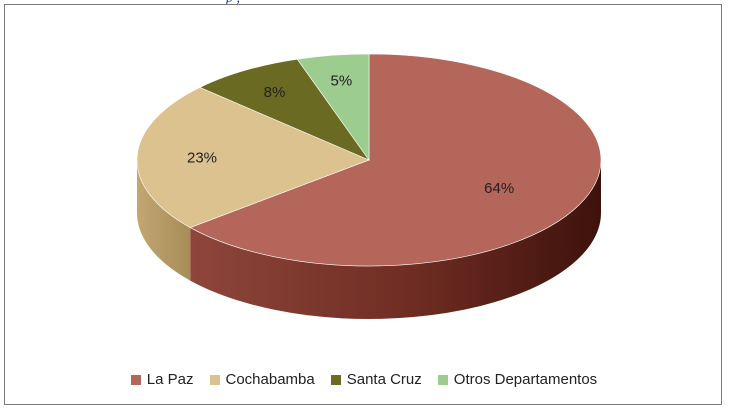 The width and height of the screenshot is (729, 410). Describe the element at coordinates (270, 379) in the screenshot. I see `legend-label-cochabamba: Cochabamba` at that location.